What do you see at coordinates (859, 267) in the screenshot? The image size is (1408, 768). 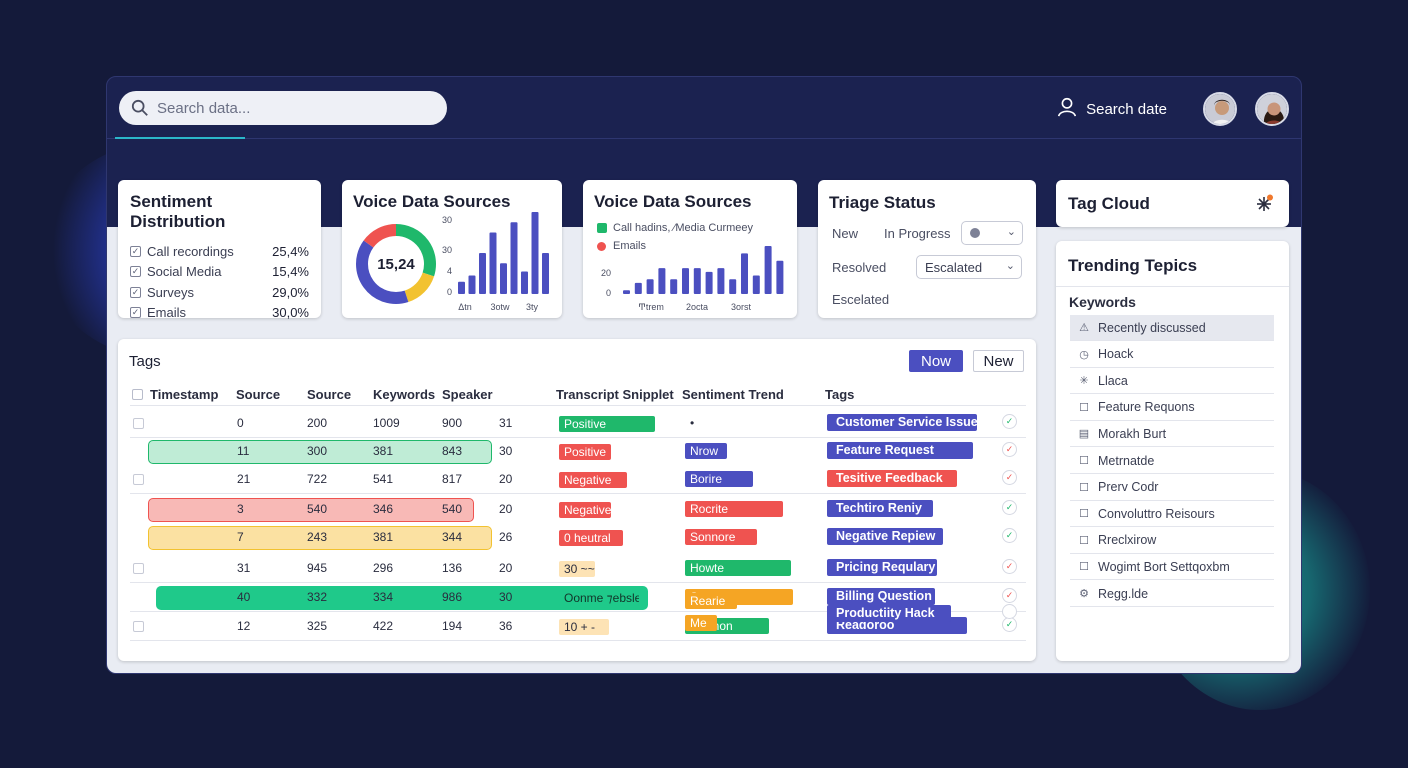 I see `triage-resolved-label: Resolved` at bounding box center [859, 267].